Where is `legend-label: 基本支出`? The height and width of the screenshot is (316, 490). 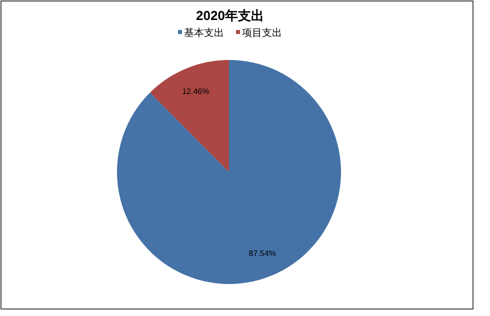 legend-label: 基本支出 is located at coordinates (204, 33).